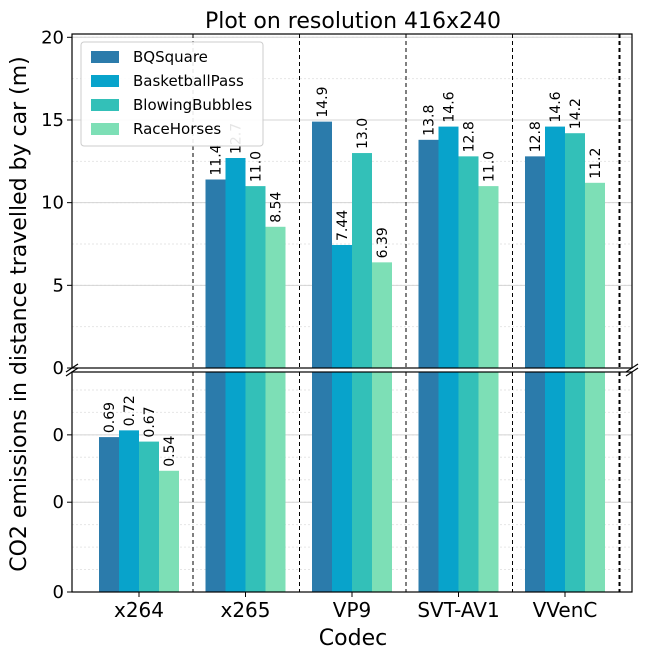 Image resolution: width=649 pixels, height=661 pixels. I want to click on legend-label: RaceHorses, so click(177, 129).